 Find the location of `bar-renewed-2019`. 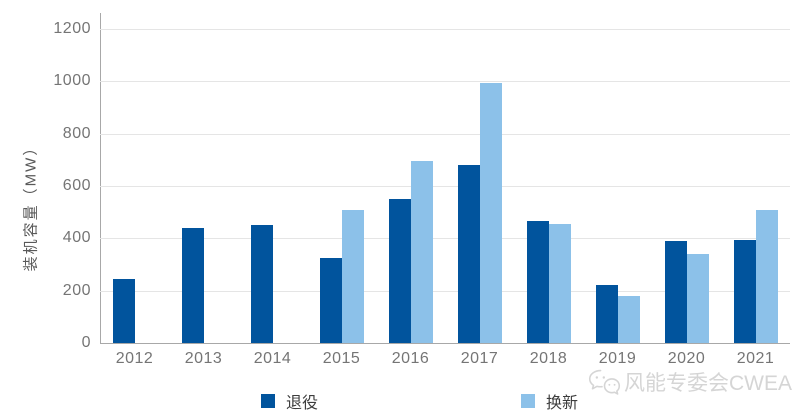

bar-renewed-2019 is located at coordinates (628, 319).